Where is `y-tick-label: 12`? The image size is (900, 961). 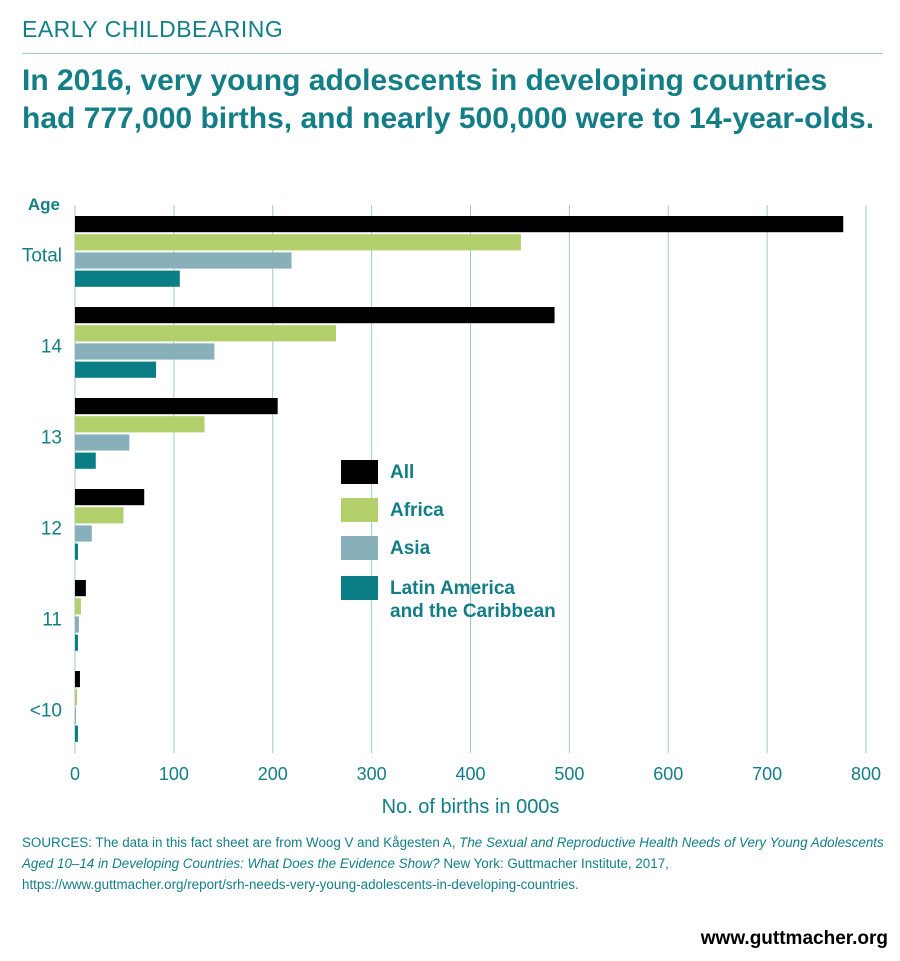
y-tick-label: 12 is located at coordinates (51, 528).